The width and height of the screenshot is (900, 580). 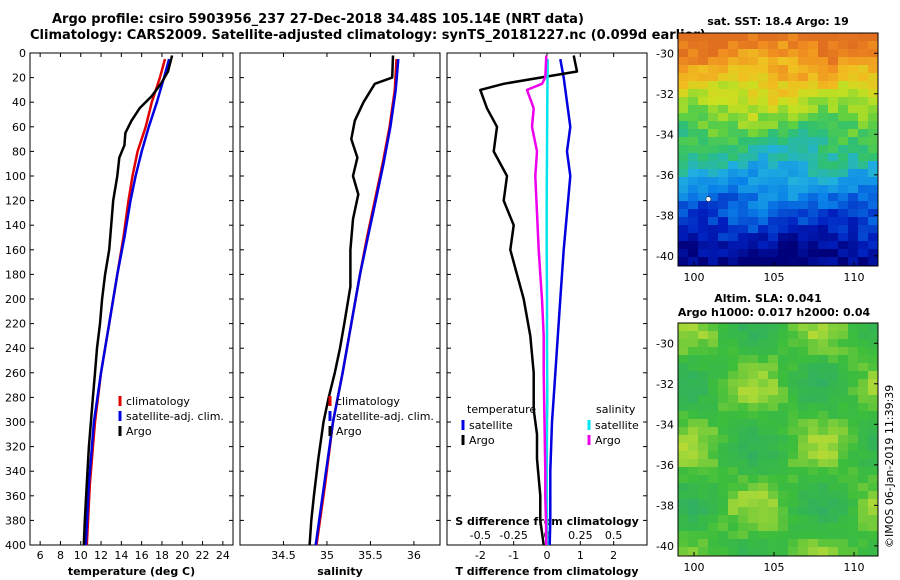 What do you see at coordinates (327, 555) in the screenshot?
I see `salinity-xtick-label: 35` at bounding box center [327, 555].